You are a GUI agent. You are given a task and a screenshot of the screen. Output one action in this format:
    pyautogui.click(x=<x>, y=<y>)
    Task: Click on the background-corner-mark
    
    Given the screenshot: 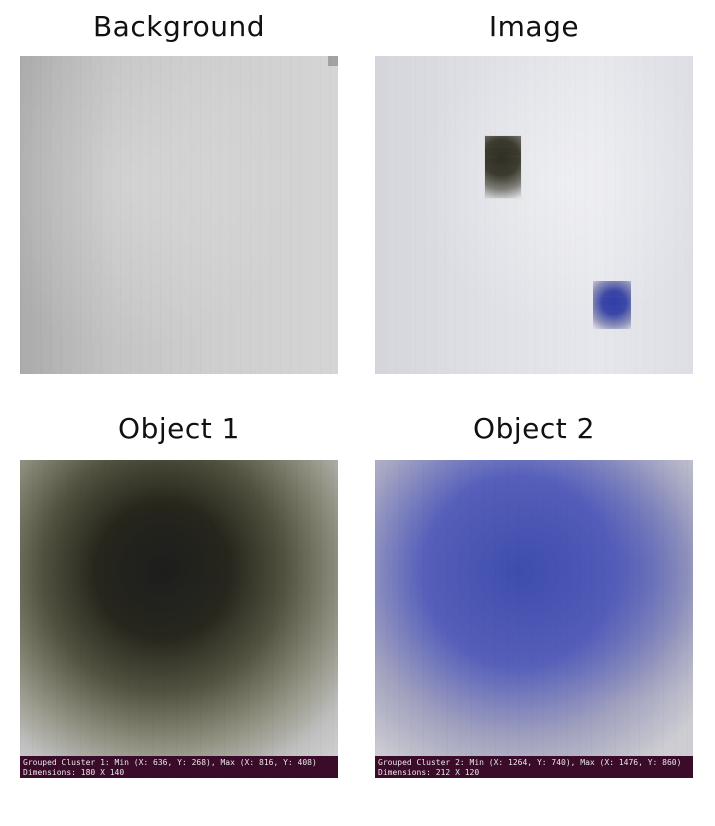 What is the action you would take?
    pyautogui.click(x=333, y=61)
    